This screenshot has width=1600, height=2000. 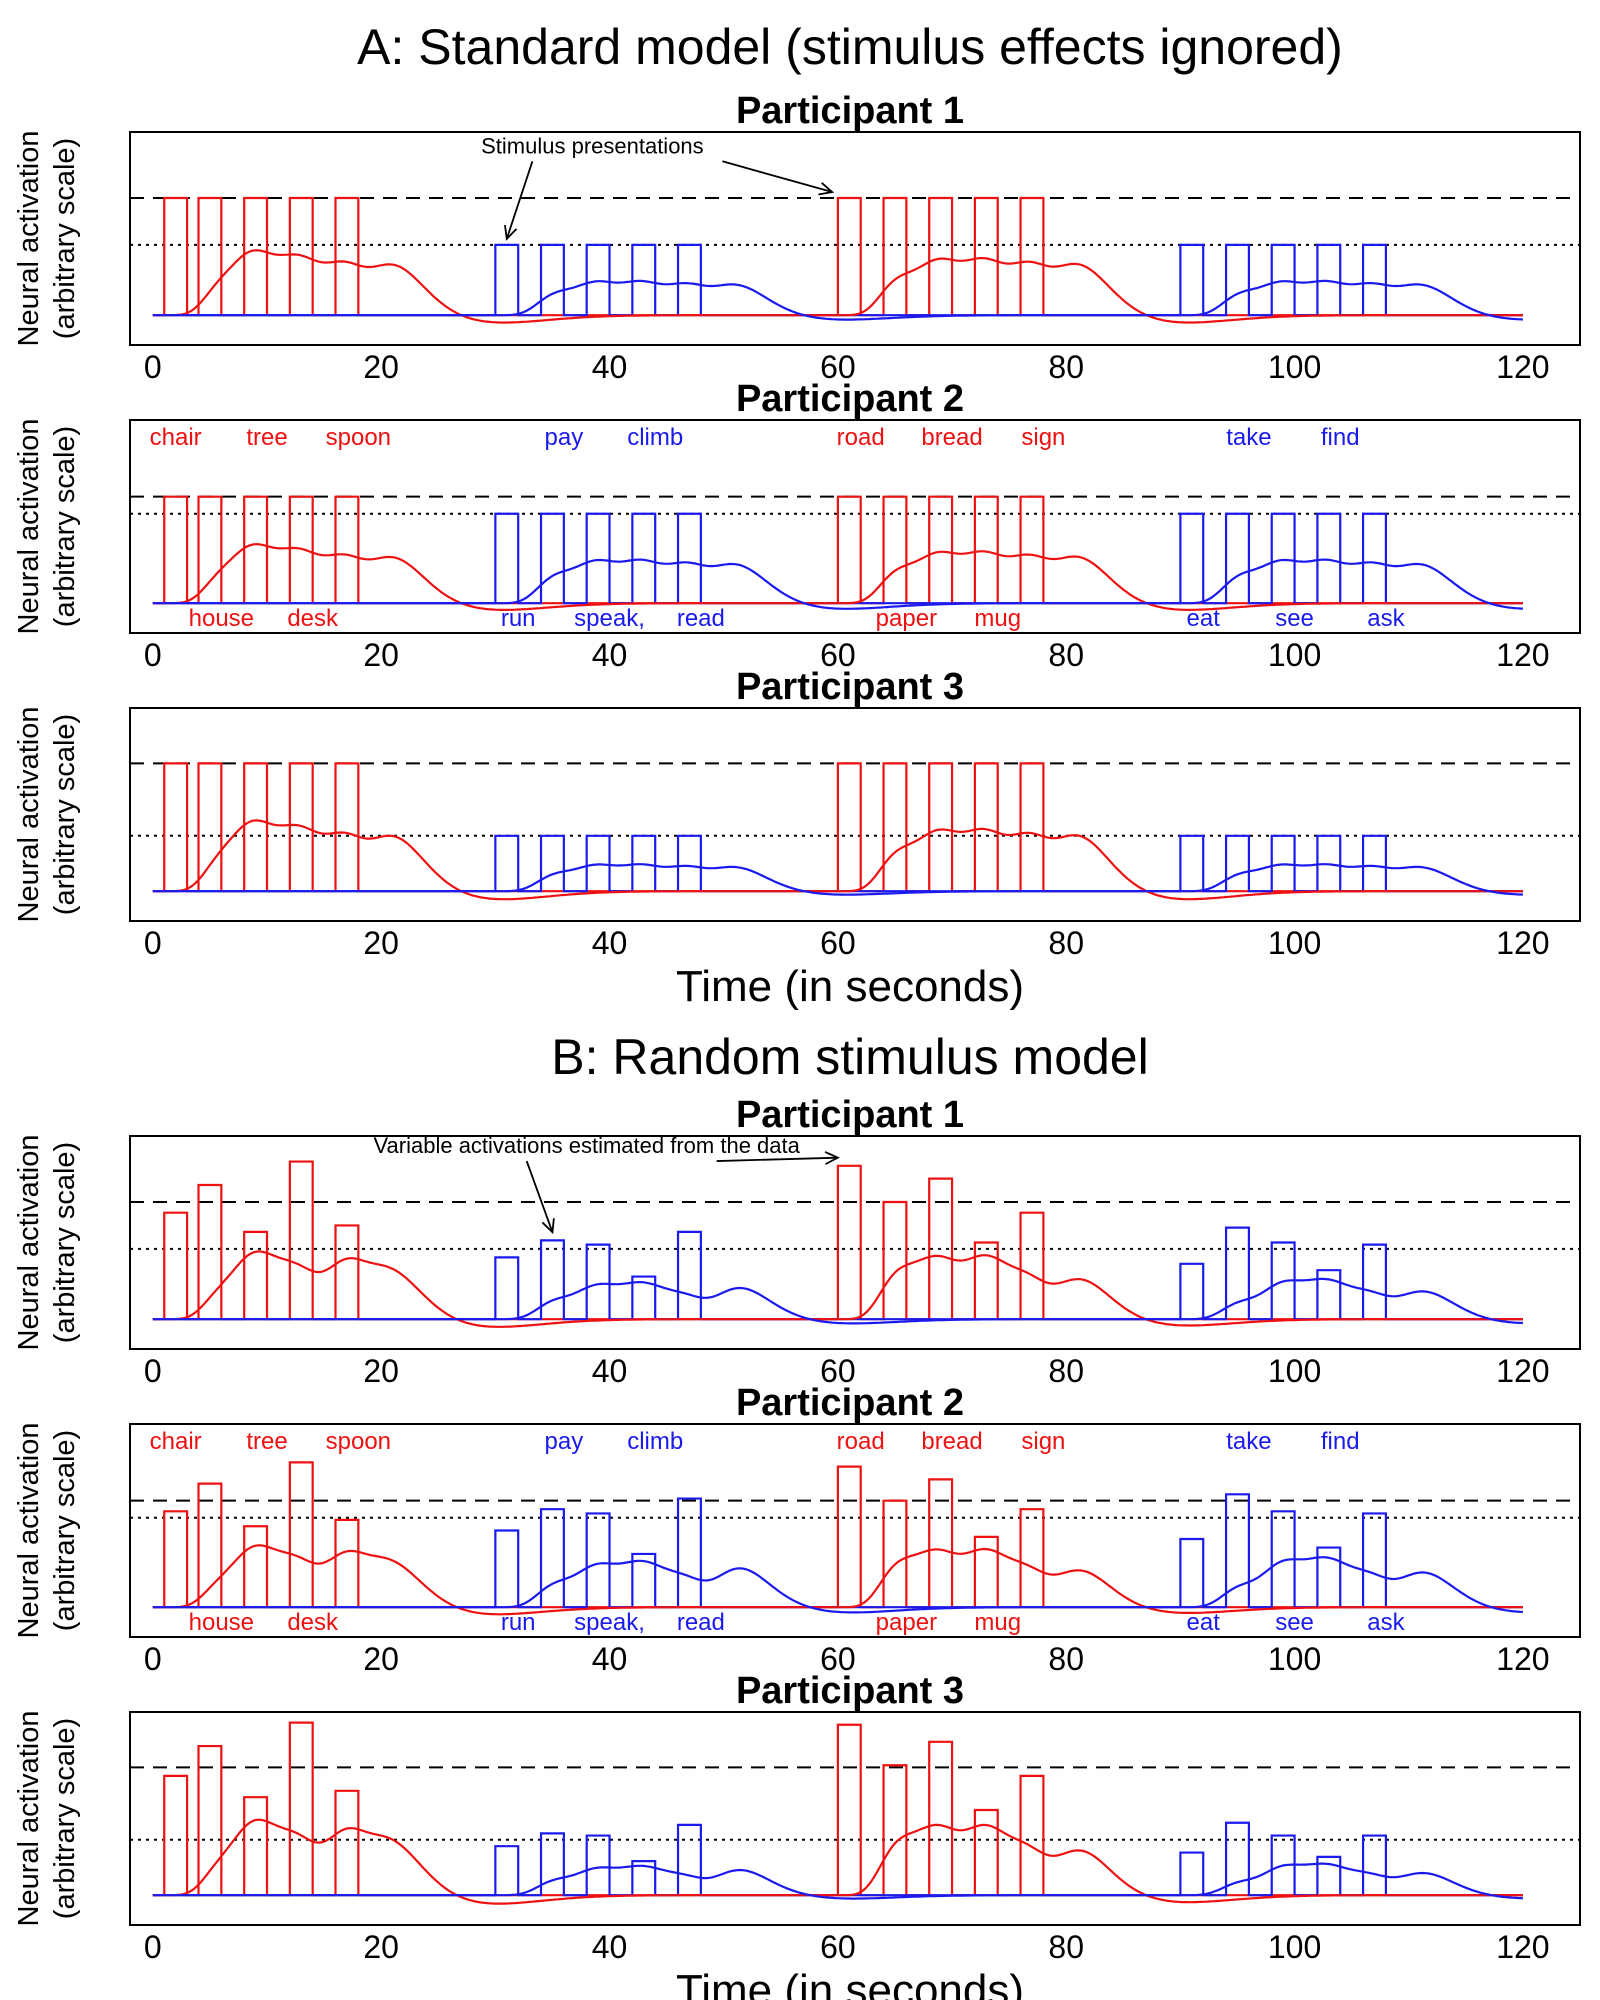 I want to click on panel-title: Participant 2, so click(x=850, y=399).